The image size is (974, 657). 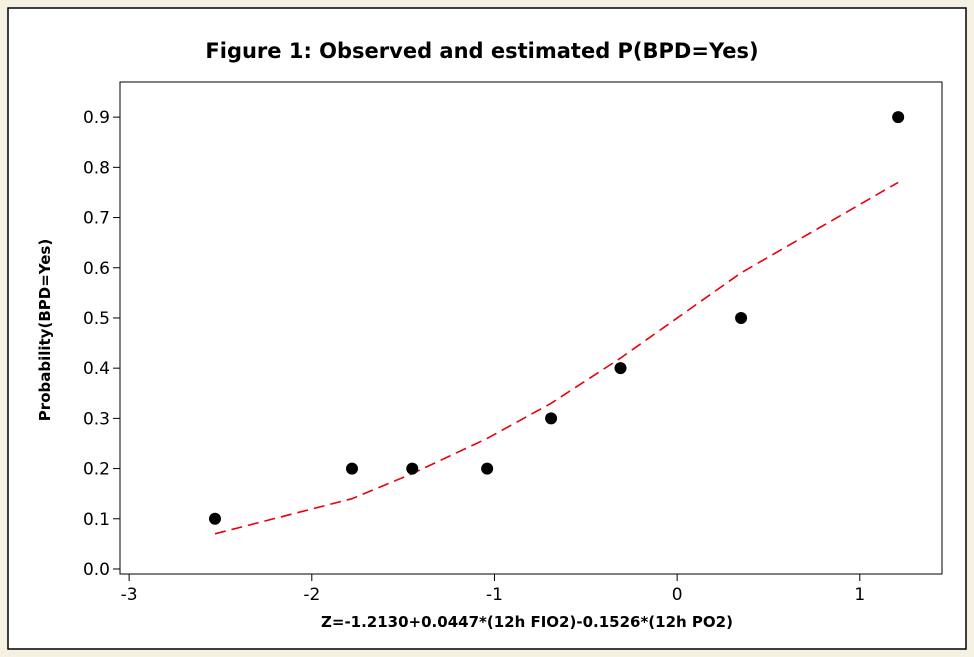 What do you see at coordinates (96, 520) in the screenshot?
I see `y-tick-label: 0.1` at bounding box center [96, 520].